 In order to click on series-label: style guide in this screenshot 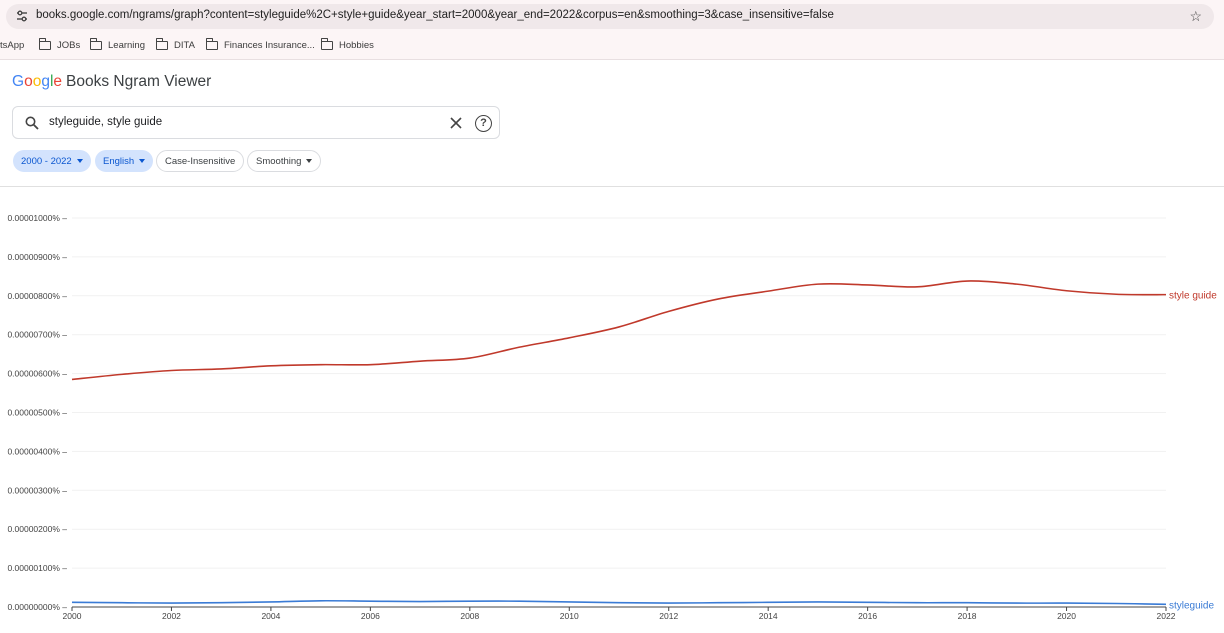, I will do `click(1193, 296)`.